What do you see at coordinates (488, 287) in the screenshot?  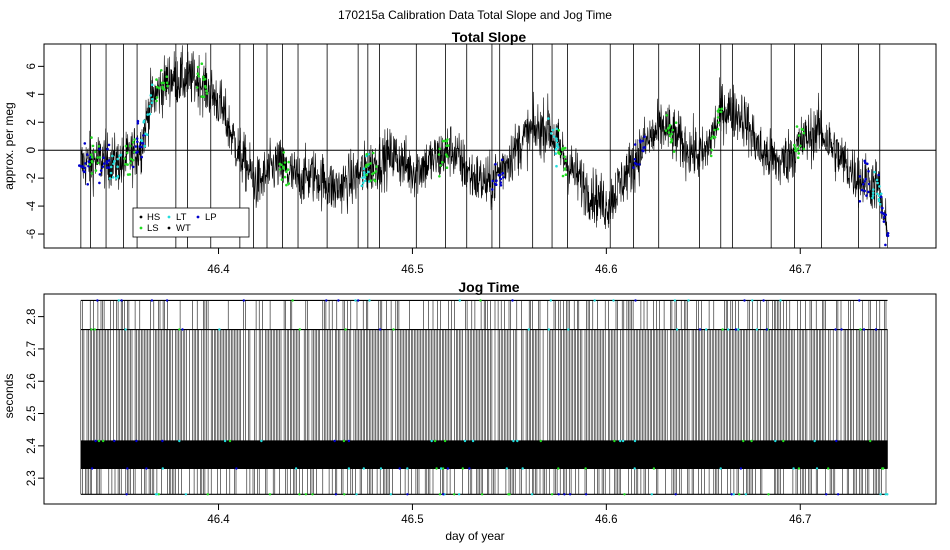 I see `jog-time-title: Jog Time` at bounding box center [488, 287].